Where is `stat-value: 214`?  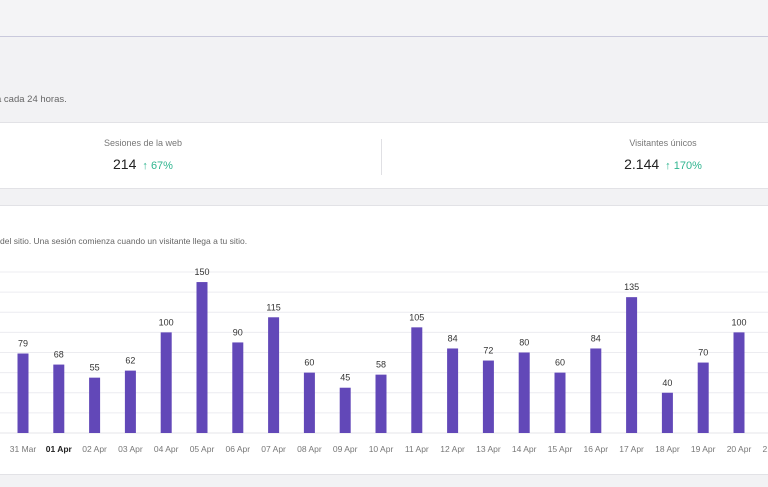
stat-value: 214 is located at coordinates (125, 164).